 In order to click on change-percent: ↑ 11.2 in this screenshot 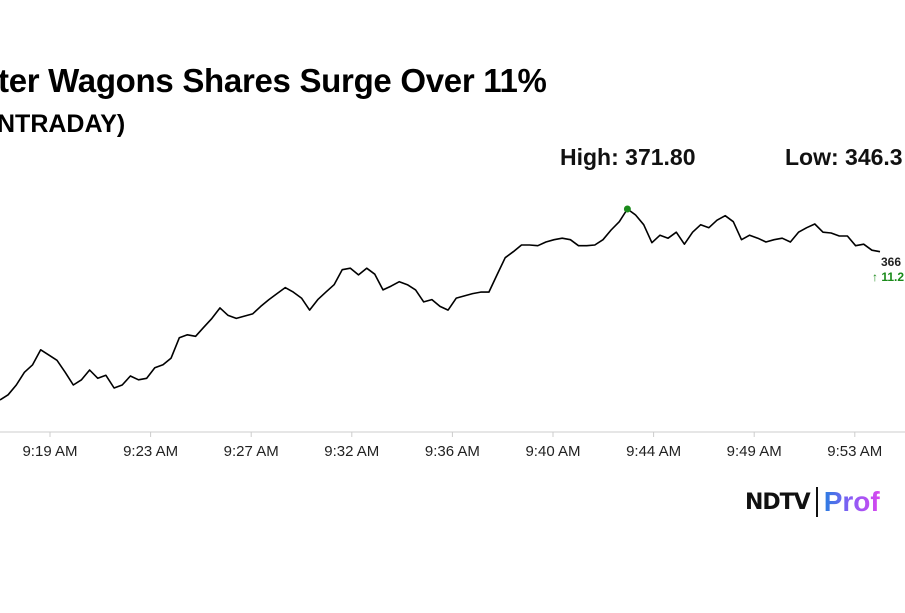, I will do `click(888, 277)`.